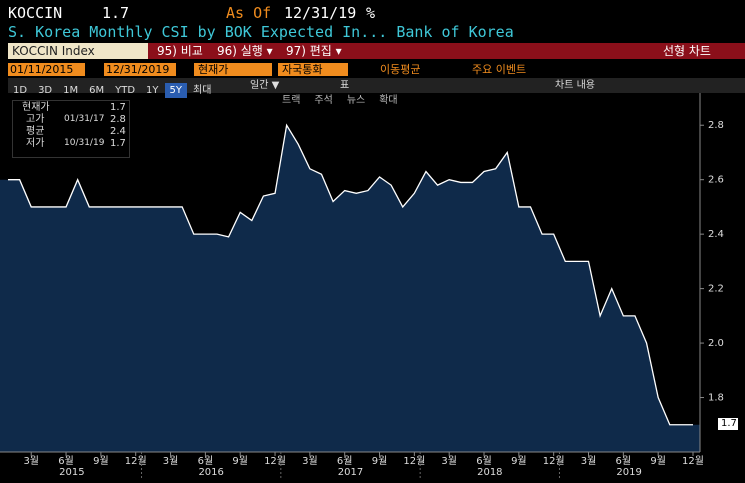 The height and width of the screenshot is (483, 745). I want to click on legend-date: 01/31/17, so click(84, 119).